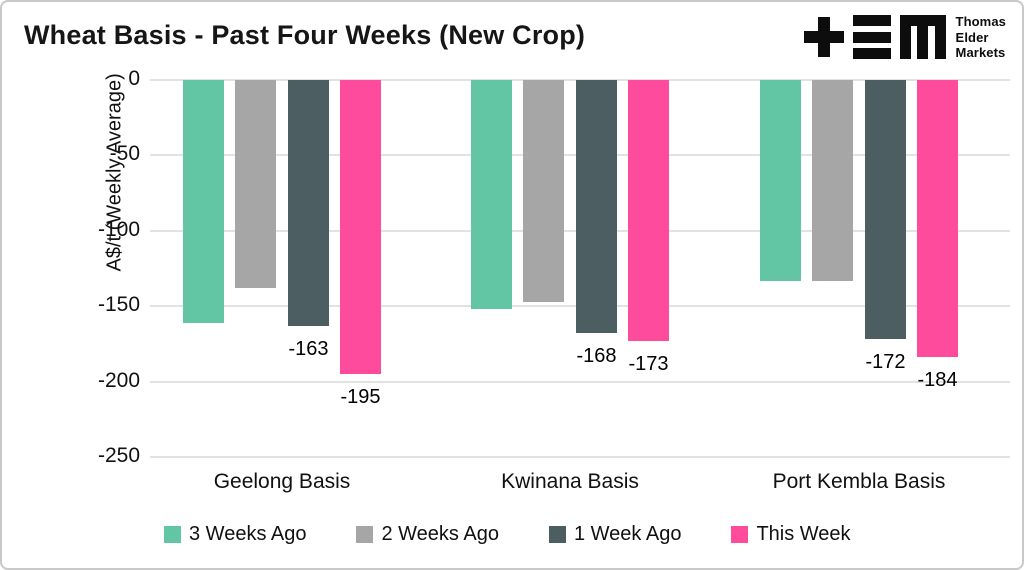 The height and width of the screenshot is (570, 1024). What do you see at coordinates (543, 191) in the screenshot?
I see `bar-2-weeks-ago-kwinana-basis` at bounding box center [543, 191].